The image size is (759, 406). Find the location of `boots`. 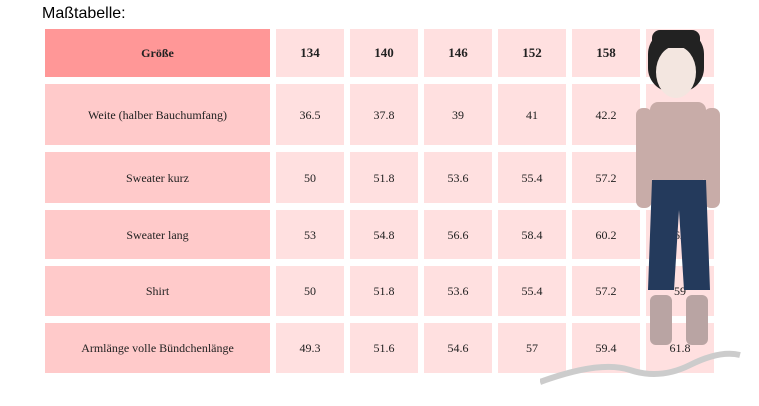

boots is located at coordinates (661, 320).